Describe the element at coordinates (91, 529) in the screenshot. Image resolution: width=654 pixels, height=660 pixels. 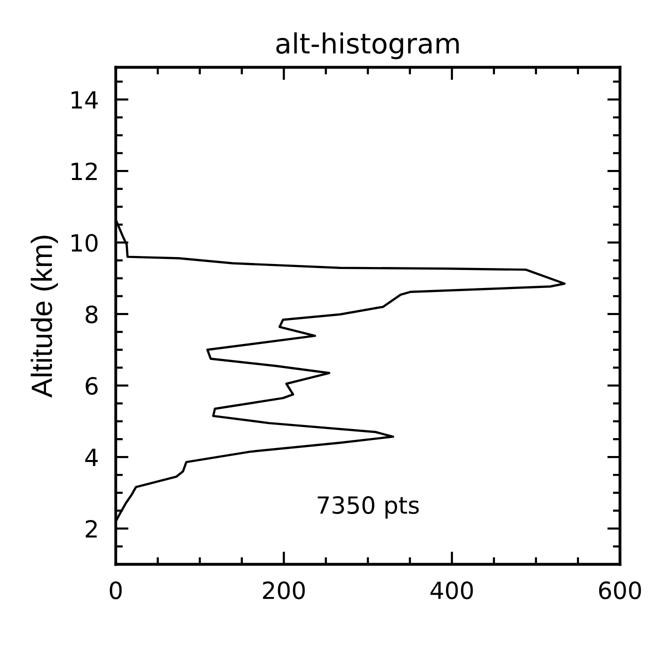
I see `y-tick-label: 2` at that location.